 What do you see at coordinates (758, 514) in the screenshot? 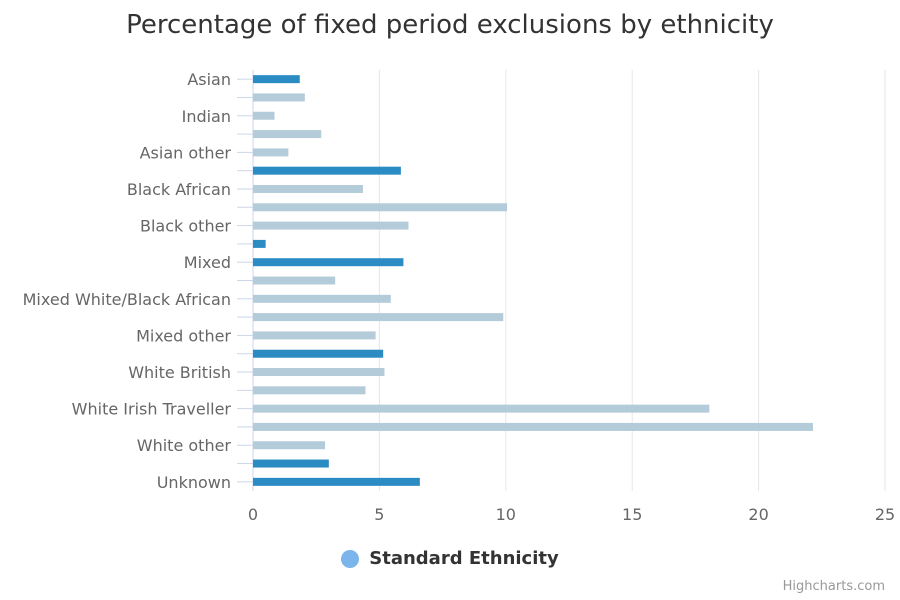
I see `x-axis-tick-label: 20` at bounding box center [758, 514].